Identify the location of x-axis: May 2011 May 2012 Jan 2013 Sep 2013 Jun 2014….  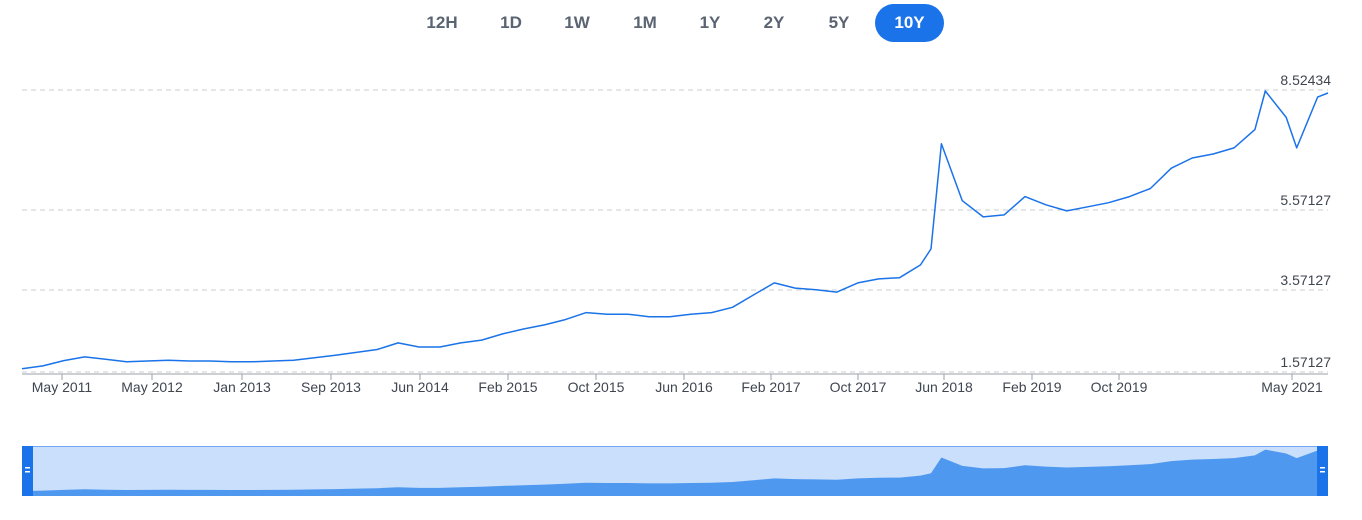
(675, 384).